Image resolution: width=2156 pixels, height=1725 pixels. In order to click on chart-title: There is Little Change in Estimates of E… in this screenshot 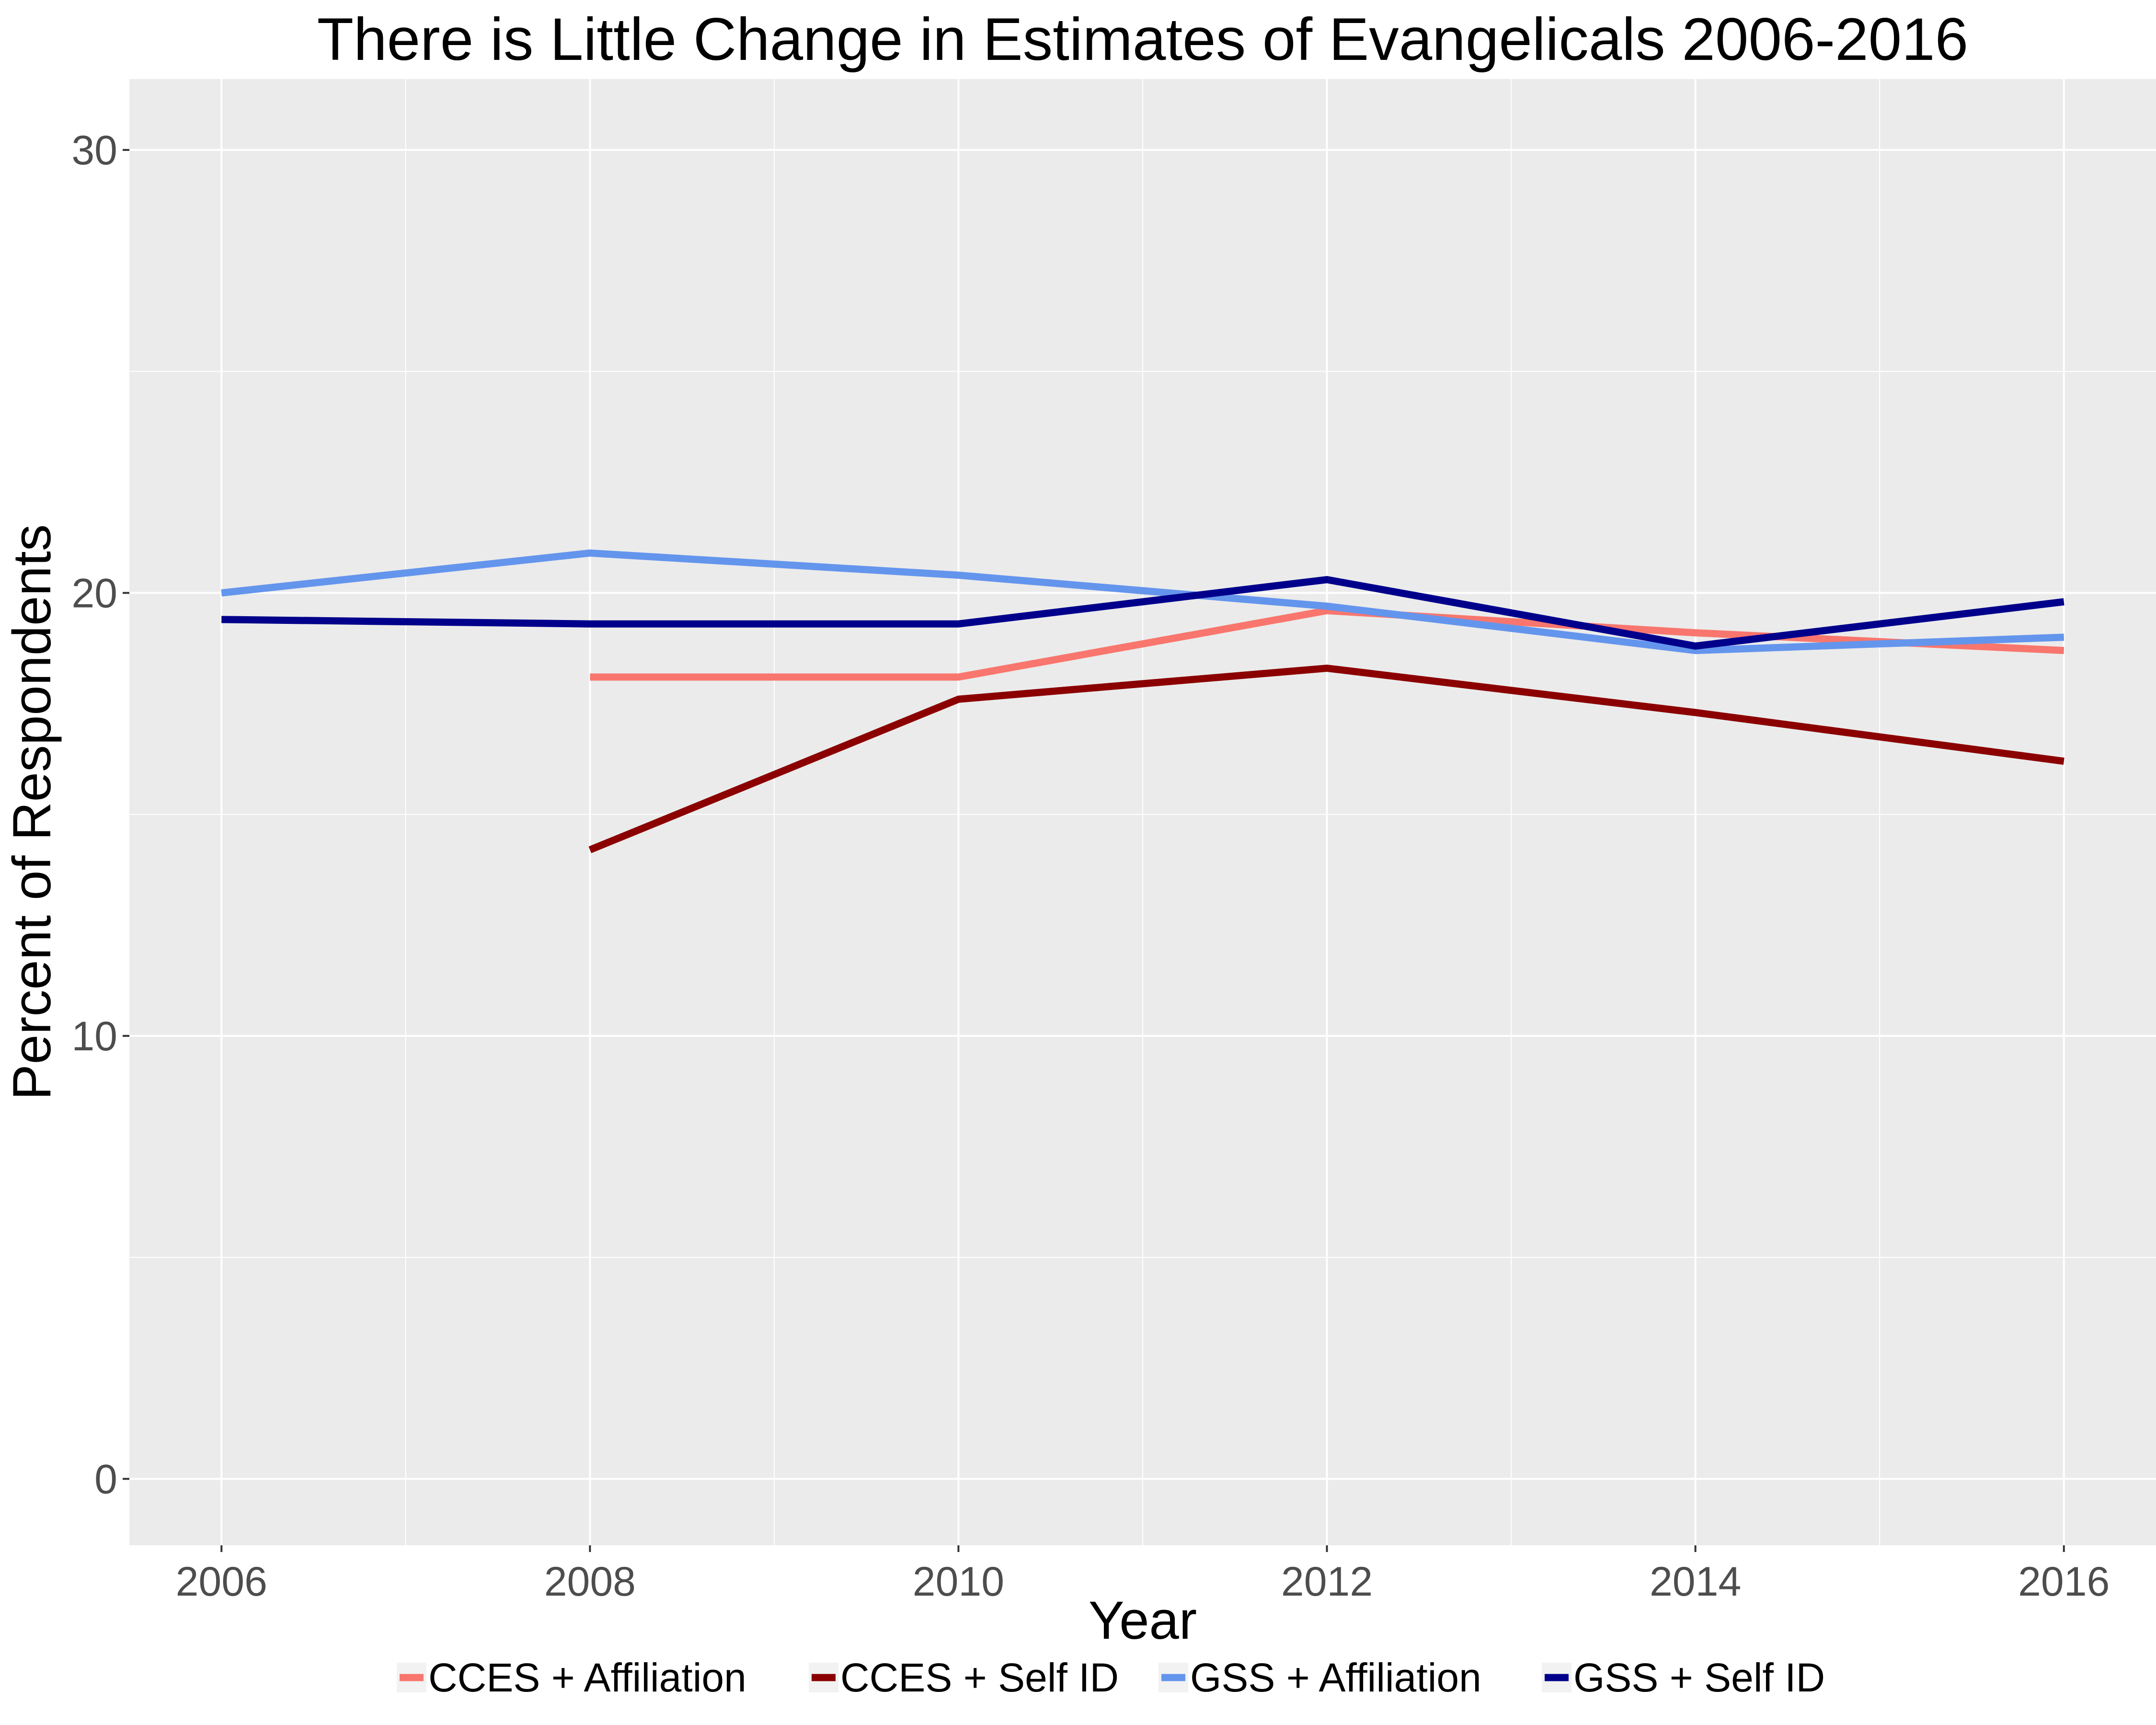, I will do `click(1142, 39)`.